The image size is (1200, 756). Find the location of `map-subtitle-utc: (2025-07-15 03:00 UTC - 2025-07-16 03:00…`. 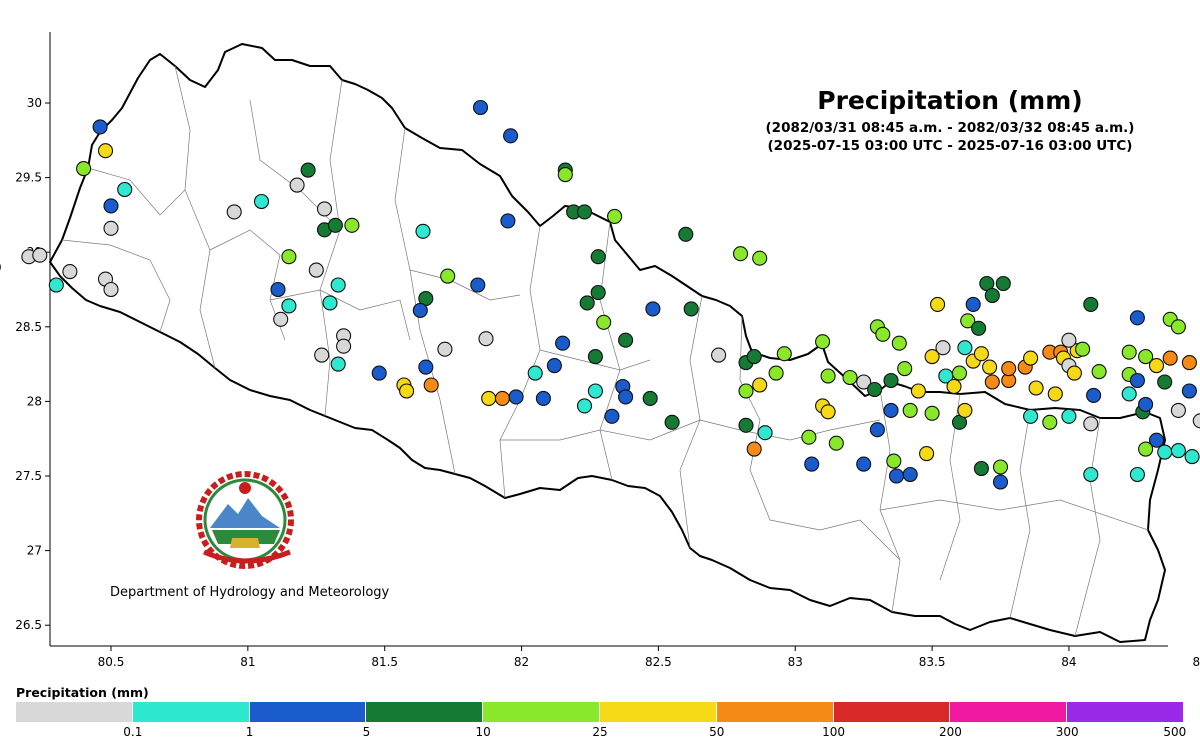

map-subtitle-utc: (2025-07-15 03:00 UTC - 2025-07-16 03:00… is located at coordinates (950, 146).